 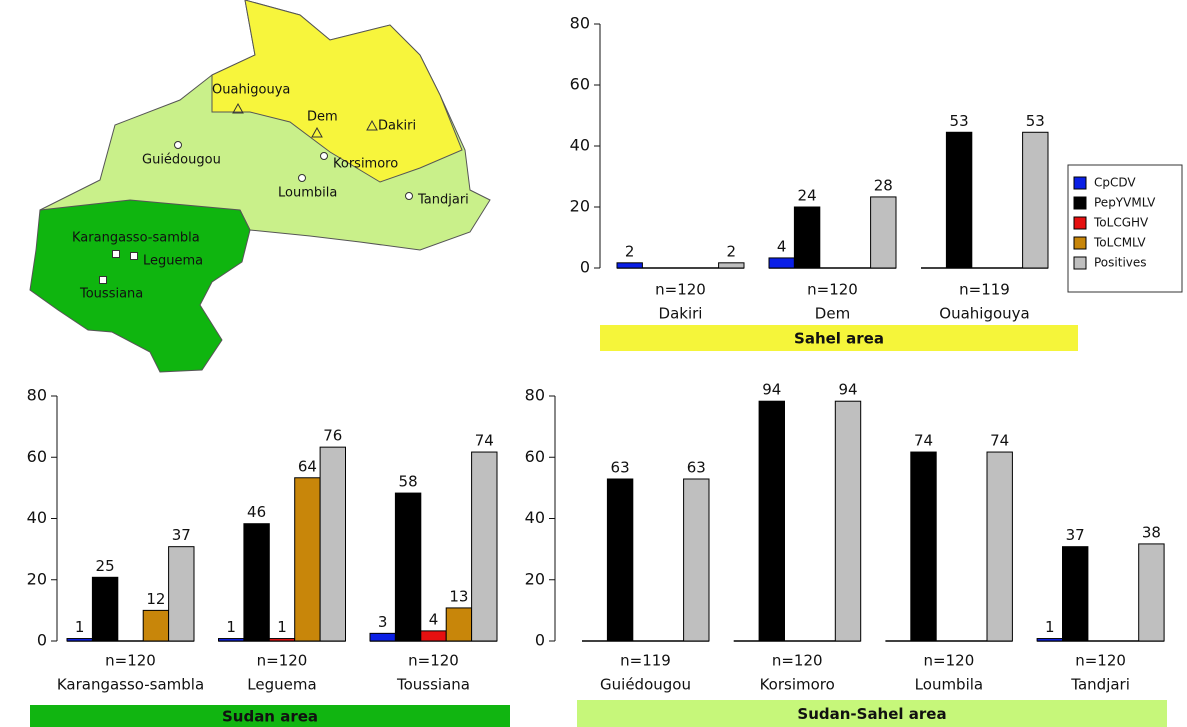 I want to click on area-label: Sudan area, so click(x=270, y=717).